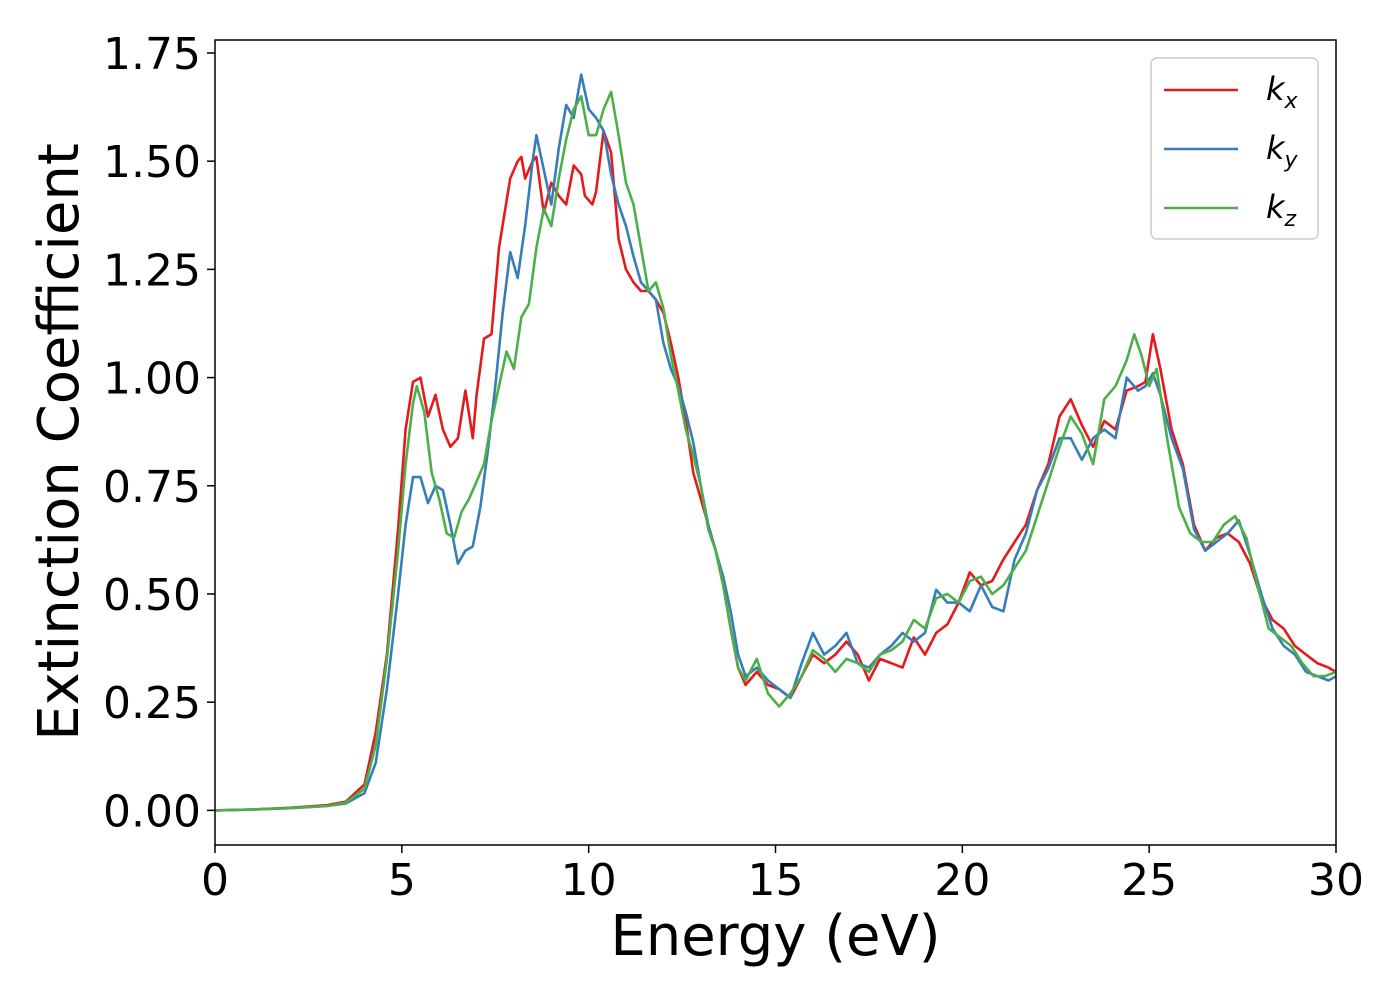  What do you see at coordinates (152, 379) in the screenshot?
I see `y-tick-label: 1.00` at bounding box center [152, 379].